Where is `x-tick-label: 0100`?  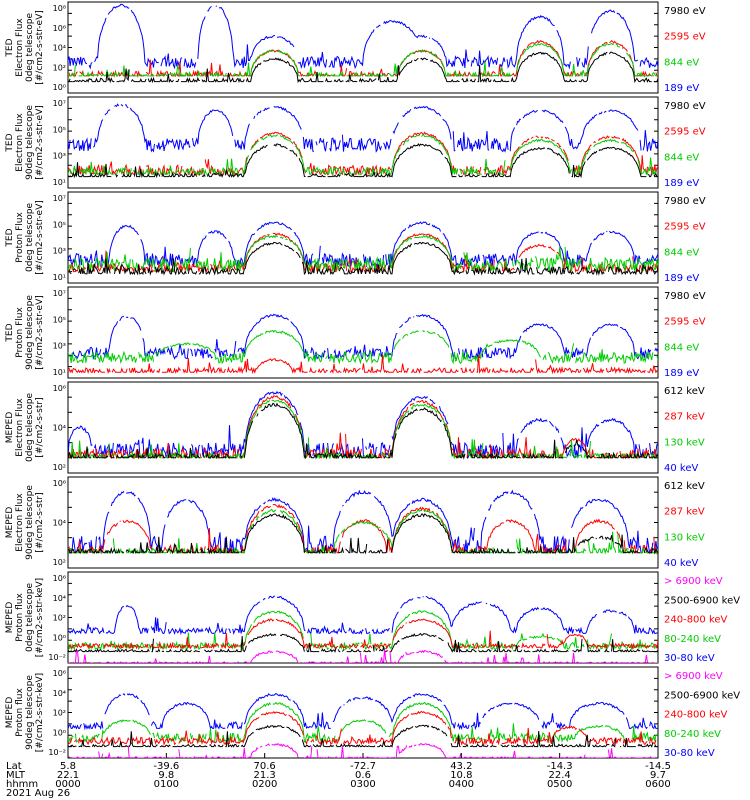 x-tick-label: 0100 is located at coordinates (166, 784).